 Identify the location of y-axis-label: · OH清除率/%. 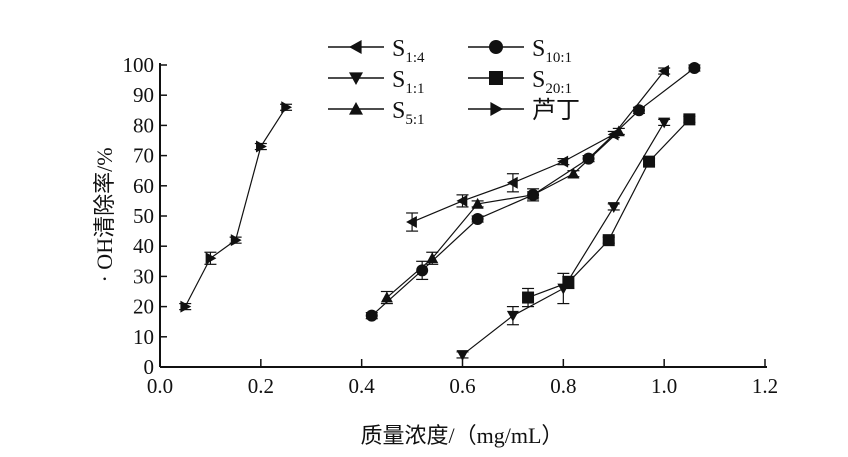
(104, 214).